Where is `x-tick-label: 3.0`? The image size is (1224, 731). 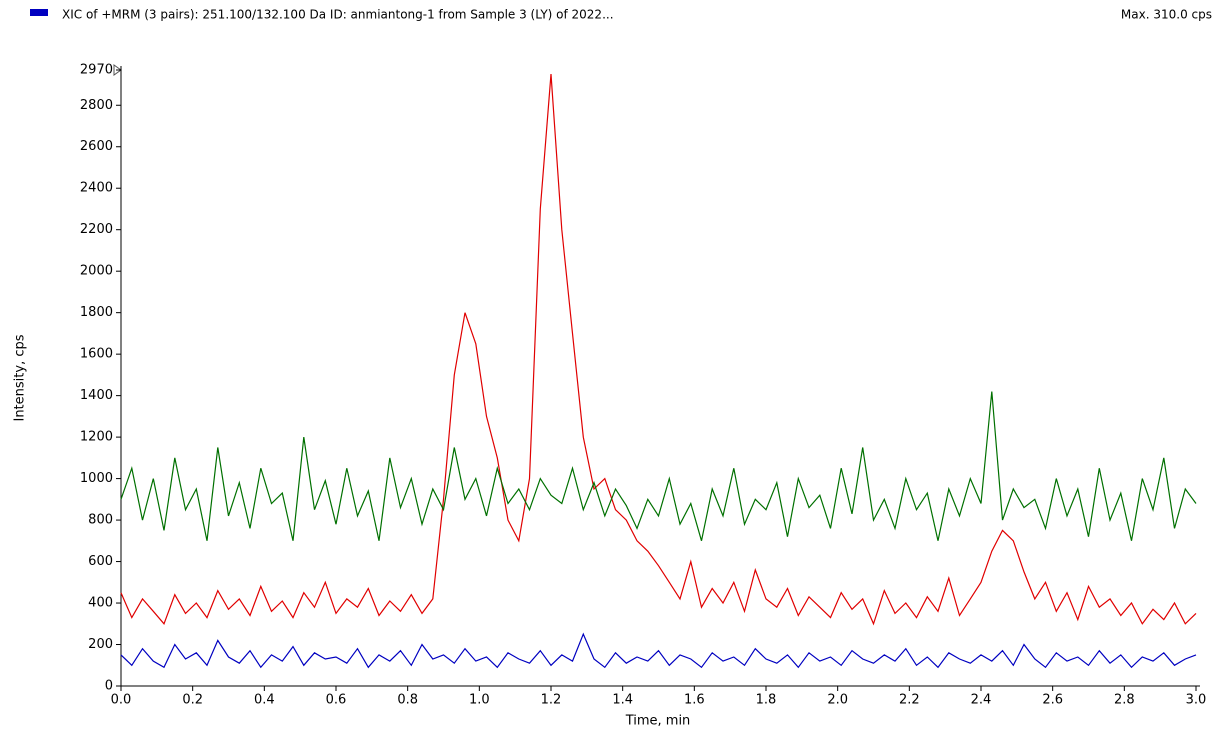
x-tick-label: 3.0 is located at coordinates (1196, 700).